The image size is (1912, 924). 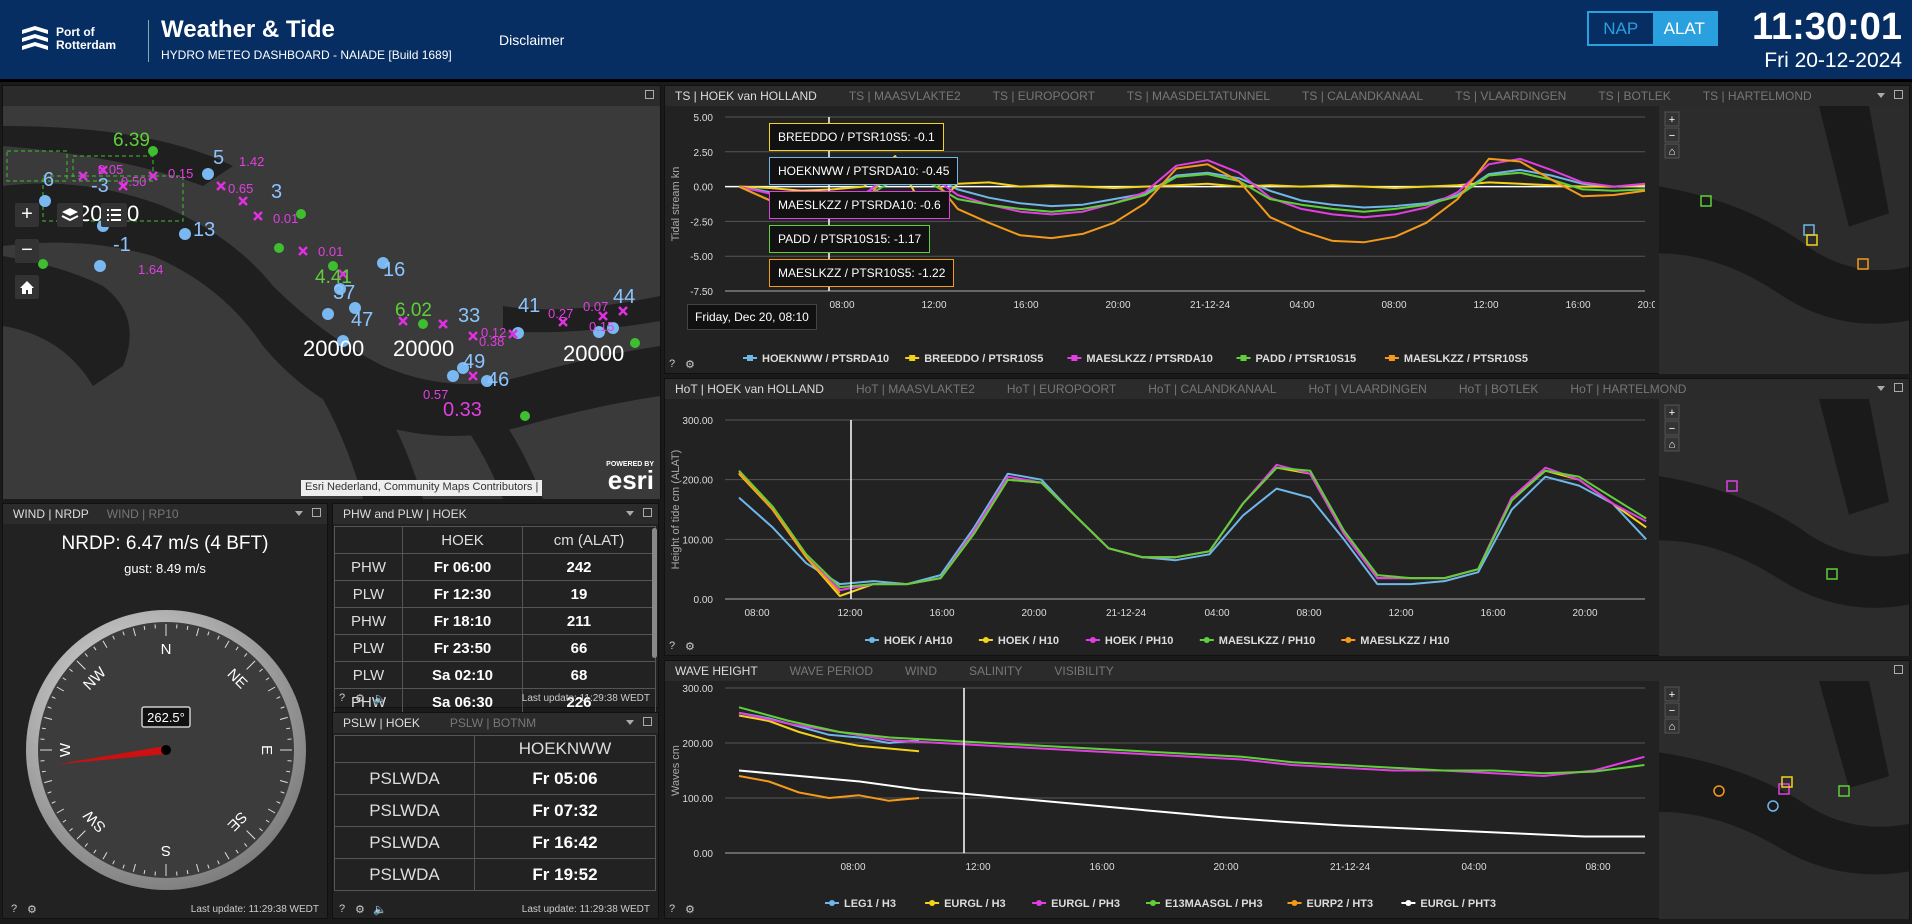 I want to click on y-tick-label: 0.00, so click(x=704, y=188).